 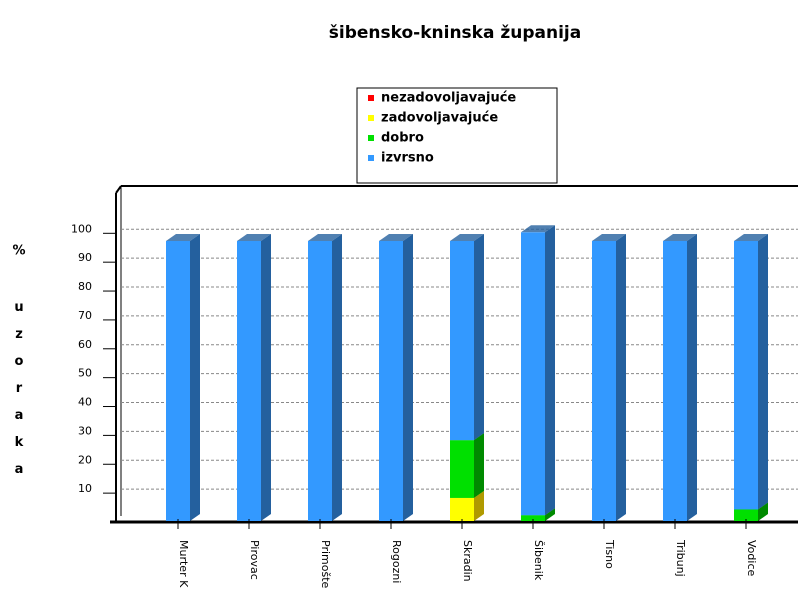 I want to click on x-tick-label: Skradin, so click(x=467, y=561).